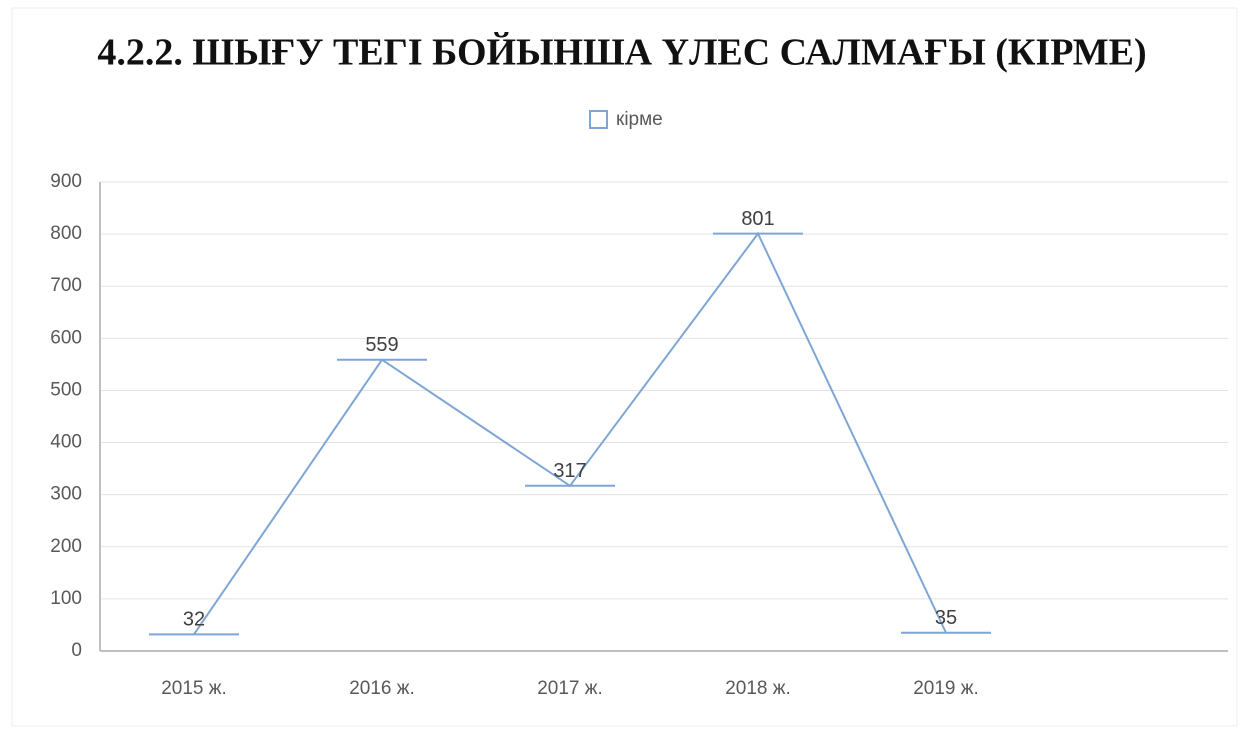 This screenshot has width=1241, height=729. I want to click on legend-label: кірме, so click(639, 119).